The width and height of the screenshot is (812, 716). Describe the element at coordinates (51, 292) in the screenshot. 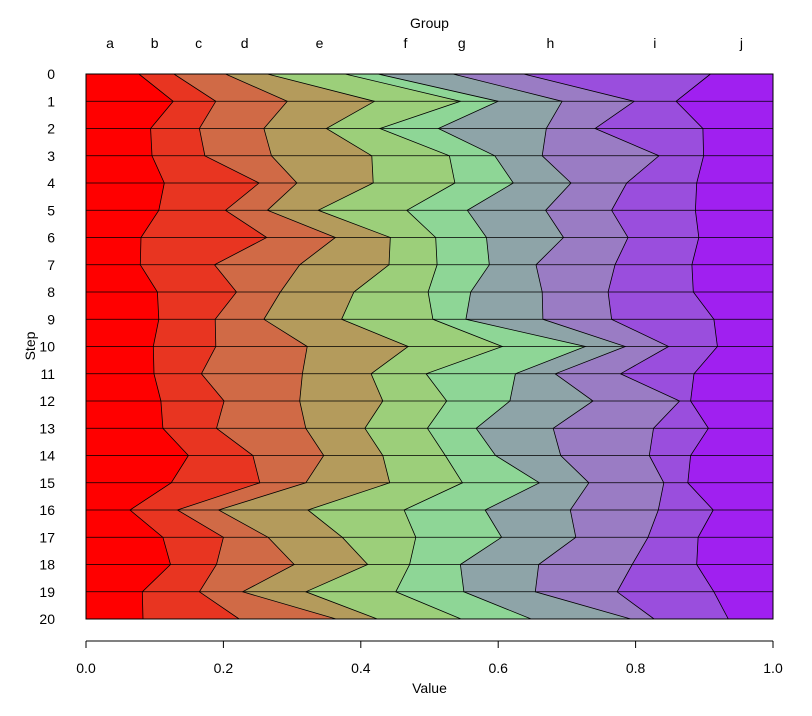

I see `y-tick-label: 8` at that location.